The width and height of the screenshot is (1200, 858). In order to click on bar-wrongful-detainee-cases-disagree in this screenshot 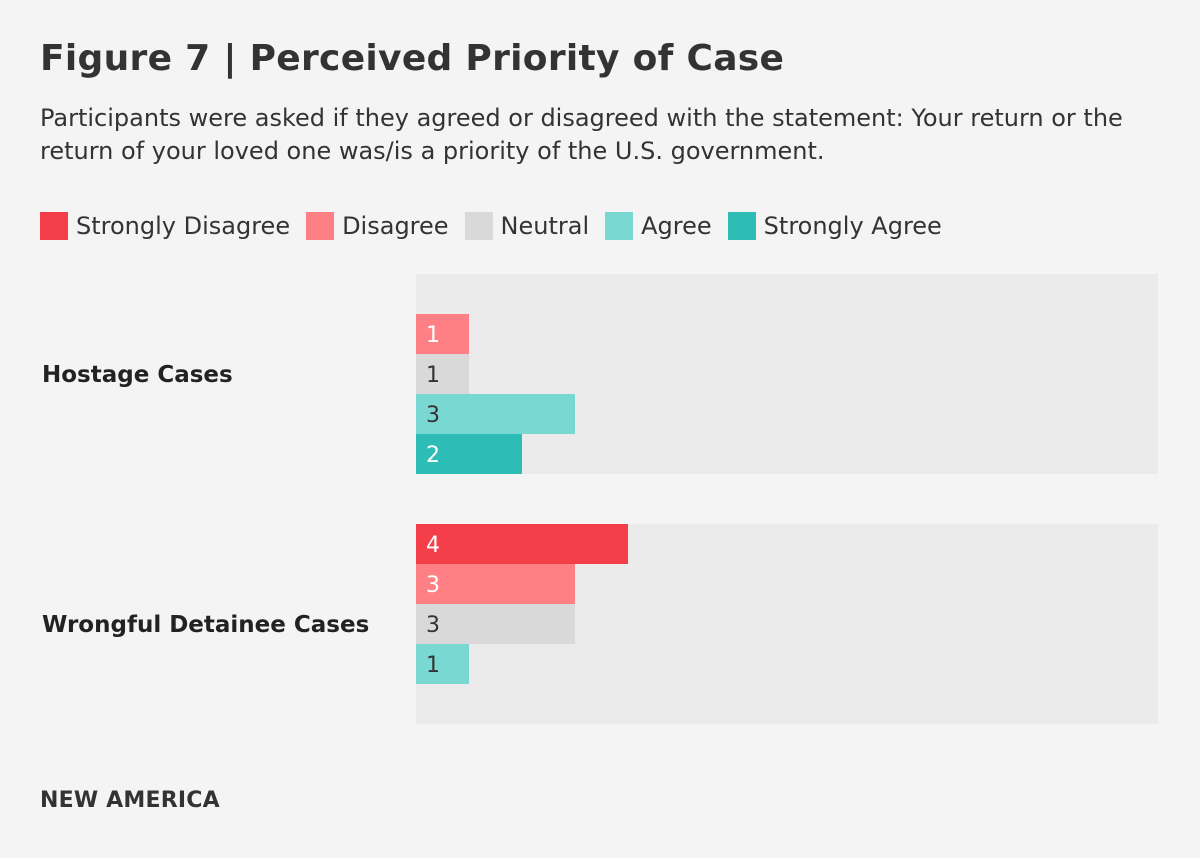, I will do `click(495, 584)`.